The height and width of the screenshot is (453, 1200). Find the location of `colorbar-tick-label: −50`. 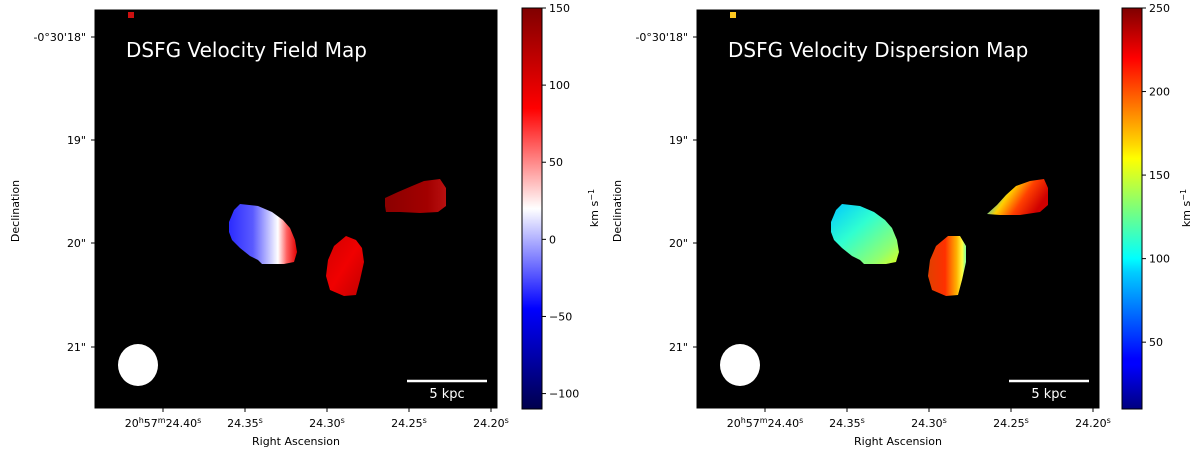

colorbar-tick-label: −50 is located at coordinates (560, 316).